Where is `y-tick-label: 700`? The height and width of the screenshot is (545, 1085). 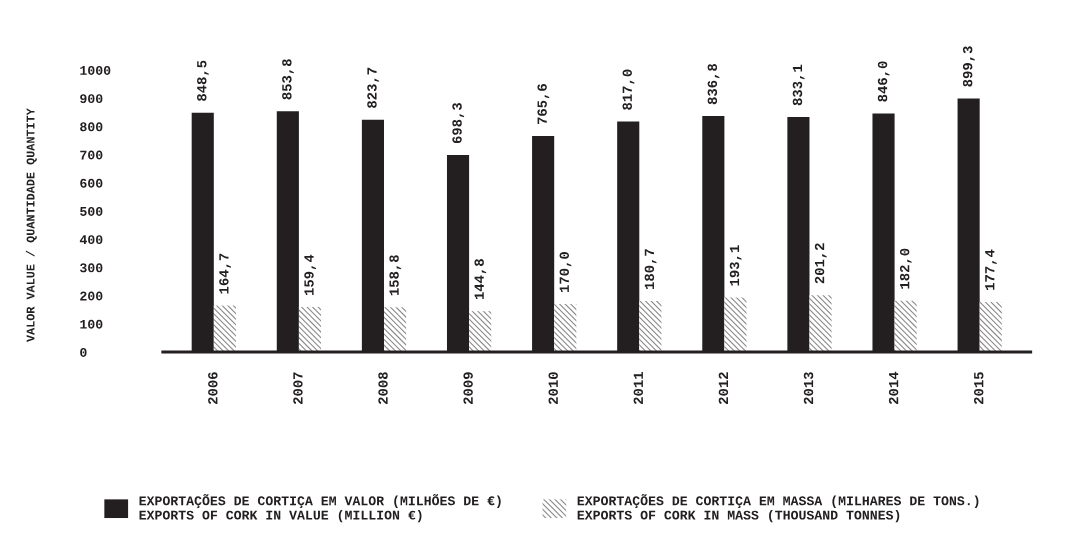
y-tick-label: 700 is located at coordinates (91, 155).